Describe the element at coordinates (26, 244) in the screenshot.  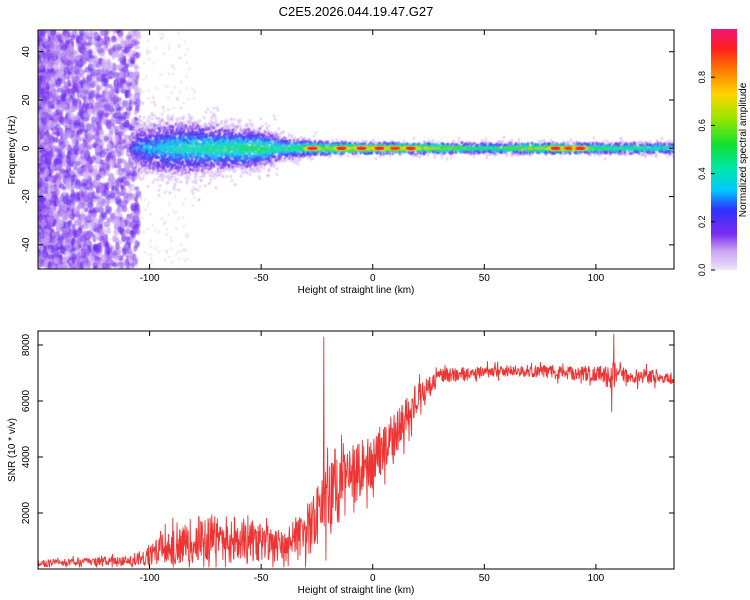
I see `spec-ytick-label: -40` at that location.